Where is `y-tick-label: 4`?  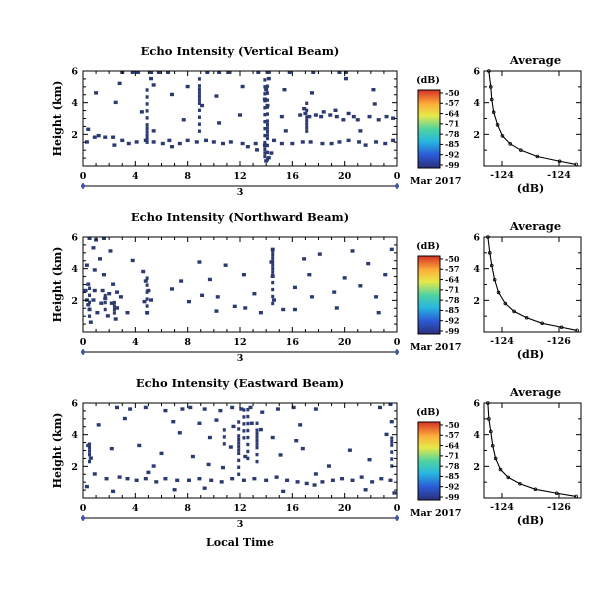
y-tick-label: 4 is located at coordinates (74, 435).